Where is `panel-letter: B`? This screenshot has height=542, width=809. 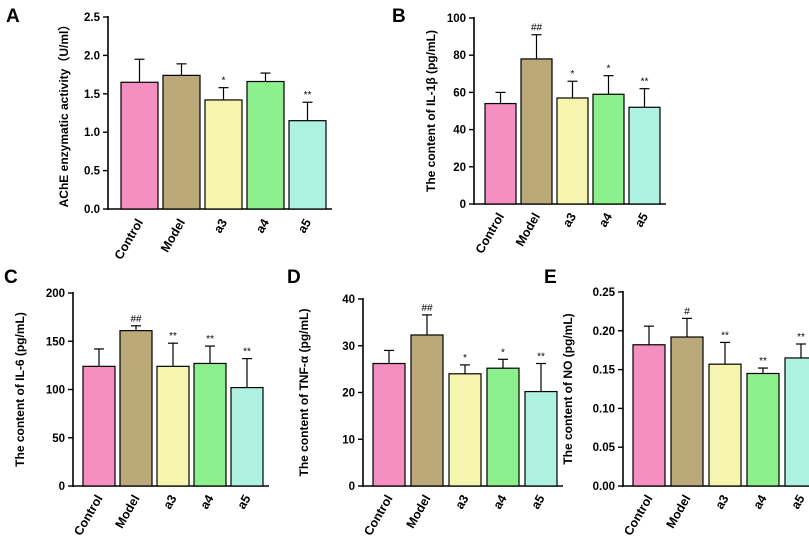 panel-letter: B is located at coordinates (399, 16).